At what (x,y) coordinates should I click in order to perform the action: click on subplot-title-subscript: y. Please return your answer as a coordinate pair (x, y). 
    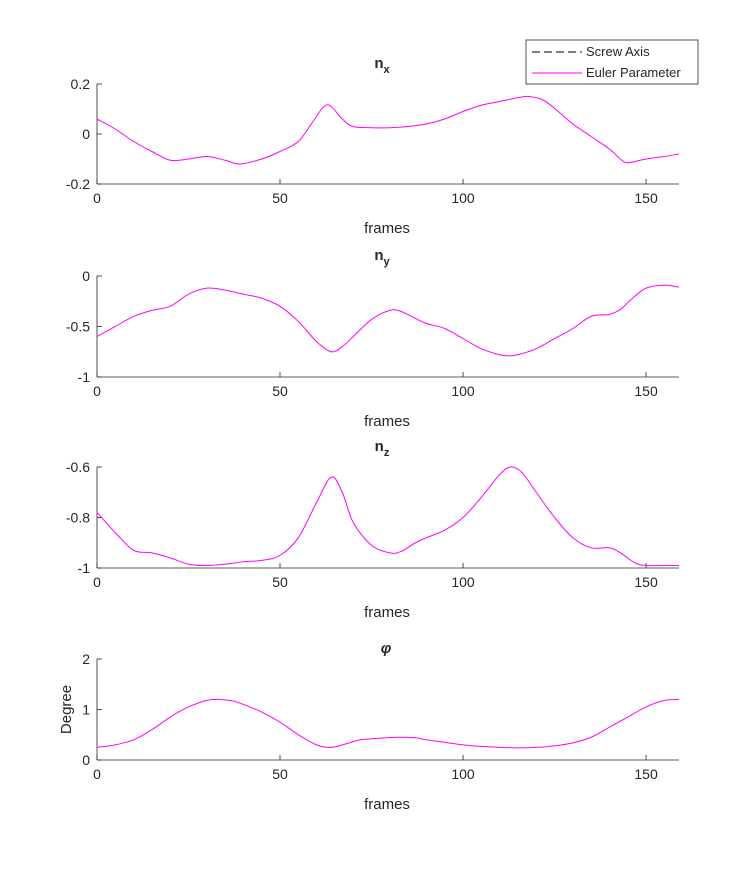
    Looking at the image, I should click on (387, 262).